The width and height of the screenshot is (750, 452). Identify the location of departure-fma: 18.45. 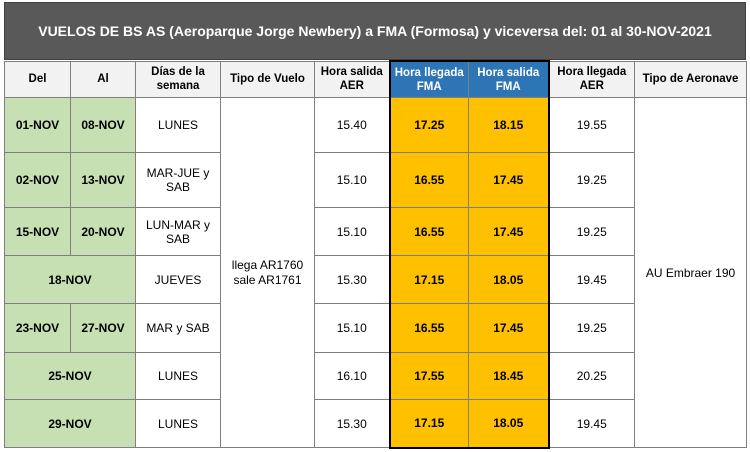
(509, 376).